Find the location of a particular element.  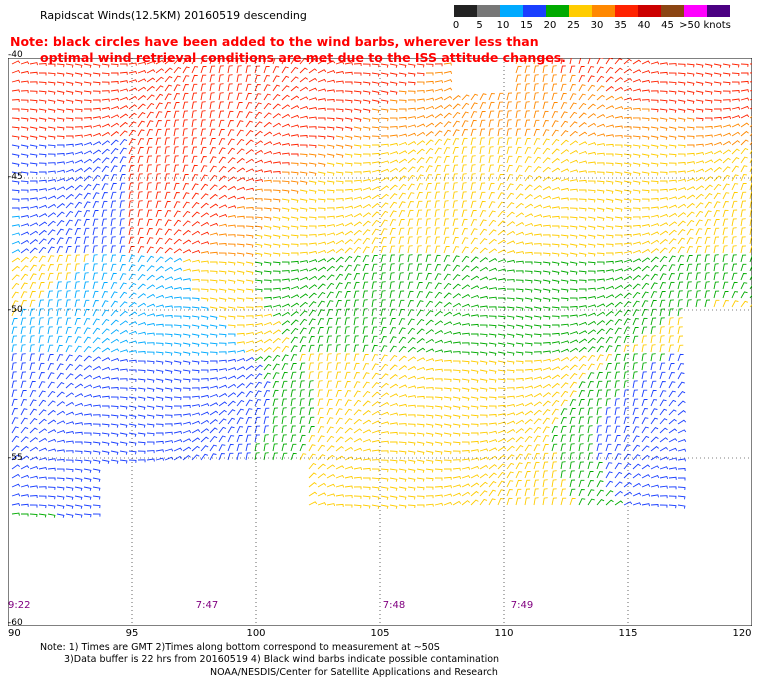

lat-label-55: -55 is located at coordinates (15, 458).